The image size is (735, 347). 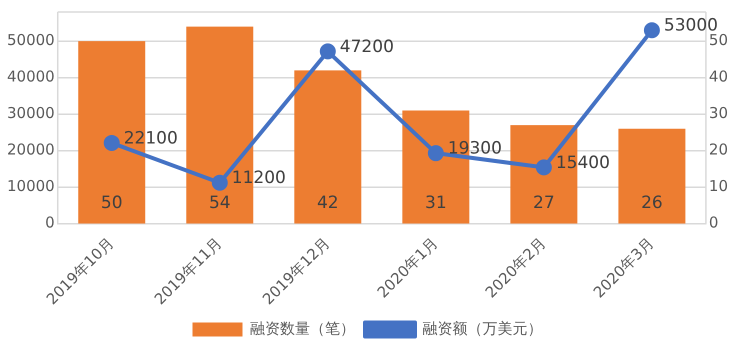 What do you see at coordinates (111, 202) in the screenshot?
I see `data-label: 50` at bounding box center [111, 202].